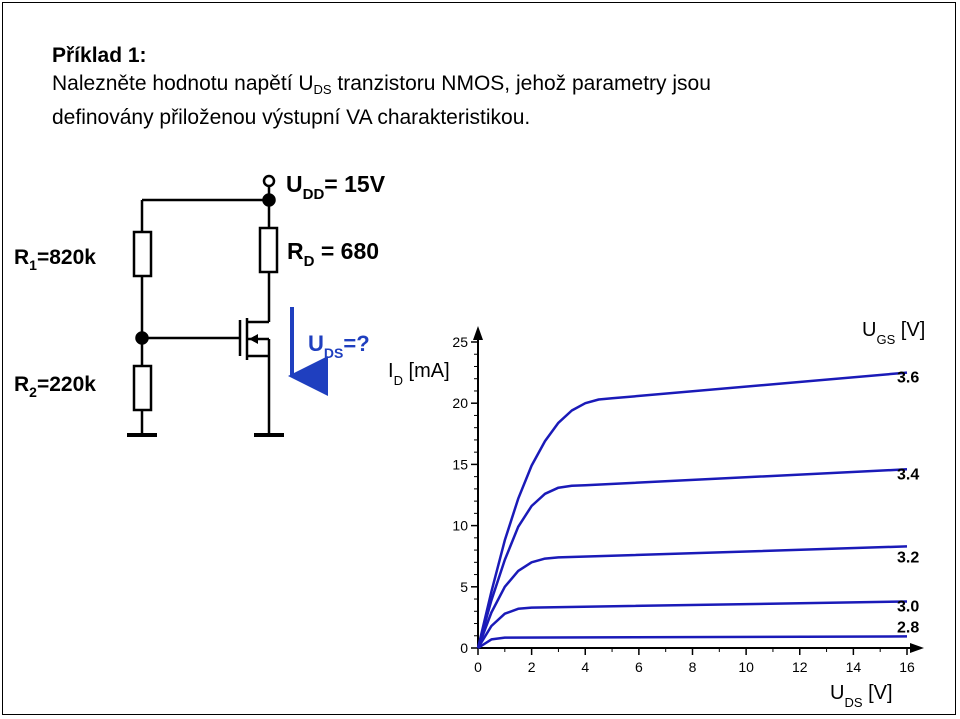  What do you see at coordinates (693, 667) in the screenshot?
I see `x-tick-label: 8` at bounding box center [693, 667].